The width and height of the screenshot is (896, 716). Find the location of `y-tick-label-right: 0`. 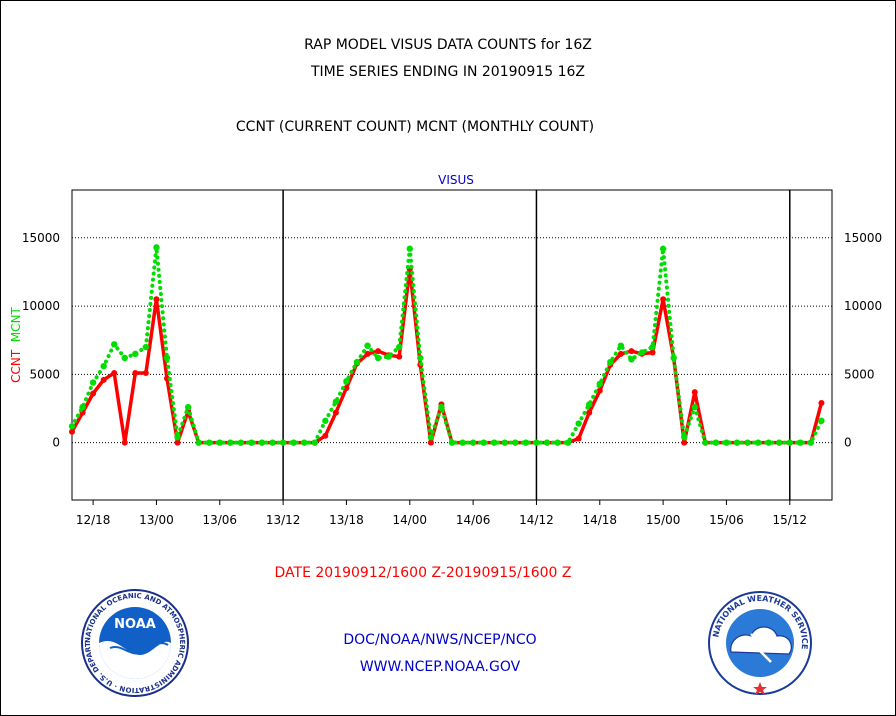

y-tick-label-right: 0 is located at coordinates (848, 443).